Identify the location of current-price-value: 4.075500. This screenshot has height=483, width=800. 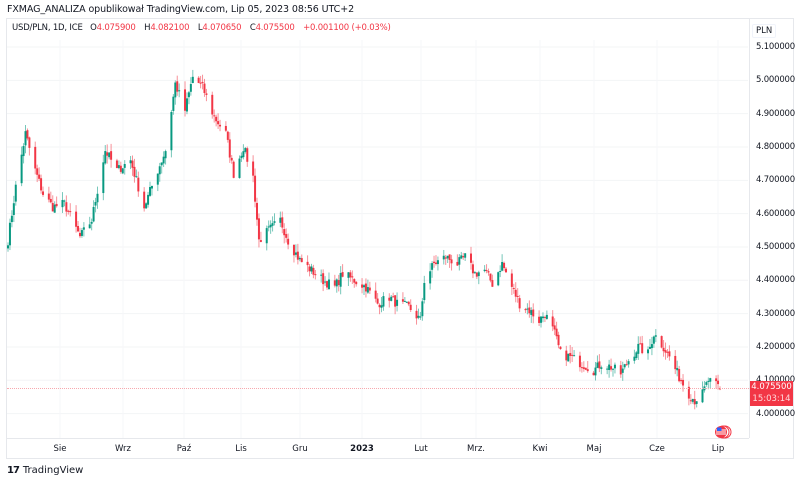
(771, 387).